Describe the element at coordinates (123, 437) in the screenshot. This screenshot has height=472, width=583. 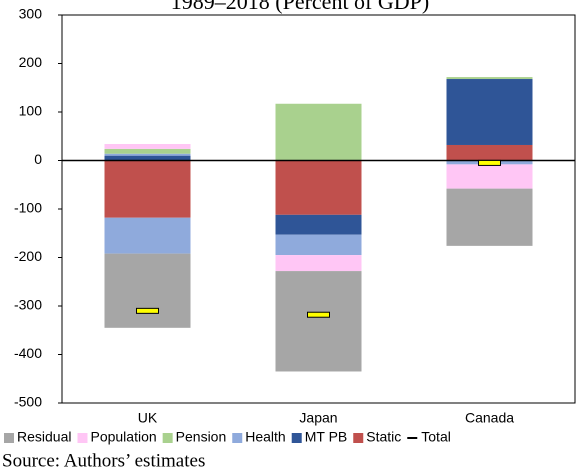
I see `legend-label: Population` at that location.